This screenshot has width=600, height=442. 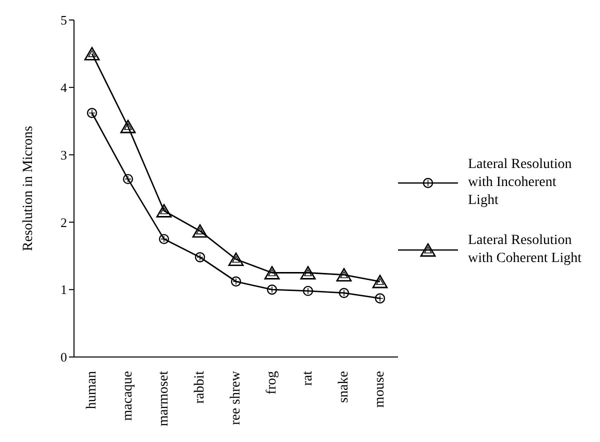 What do you see at coordinates (200, 387) in the screenshot?
I see `x-tick-label: rabbit` at bounding box center [200, 387].